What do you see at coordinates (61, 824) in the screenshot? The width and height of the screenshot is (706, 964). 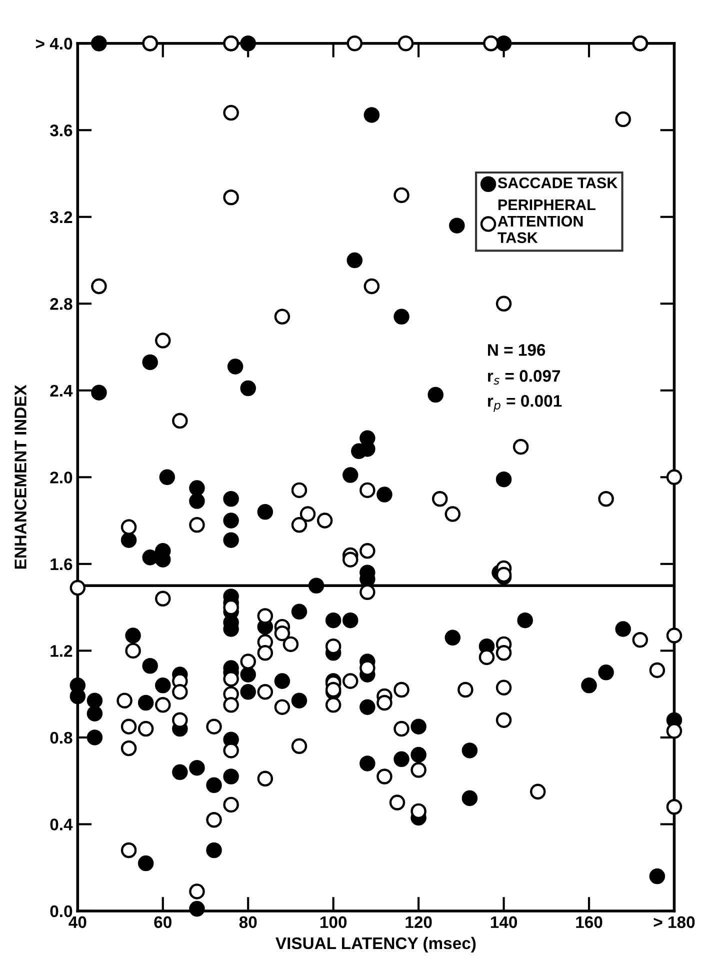 I see `y-tick-label: 0.4` at bounding box center [61, 824].